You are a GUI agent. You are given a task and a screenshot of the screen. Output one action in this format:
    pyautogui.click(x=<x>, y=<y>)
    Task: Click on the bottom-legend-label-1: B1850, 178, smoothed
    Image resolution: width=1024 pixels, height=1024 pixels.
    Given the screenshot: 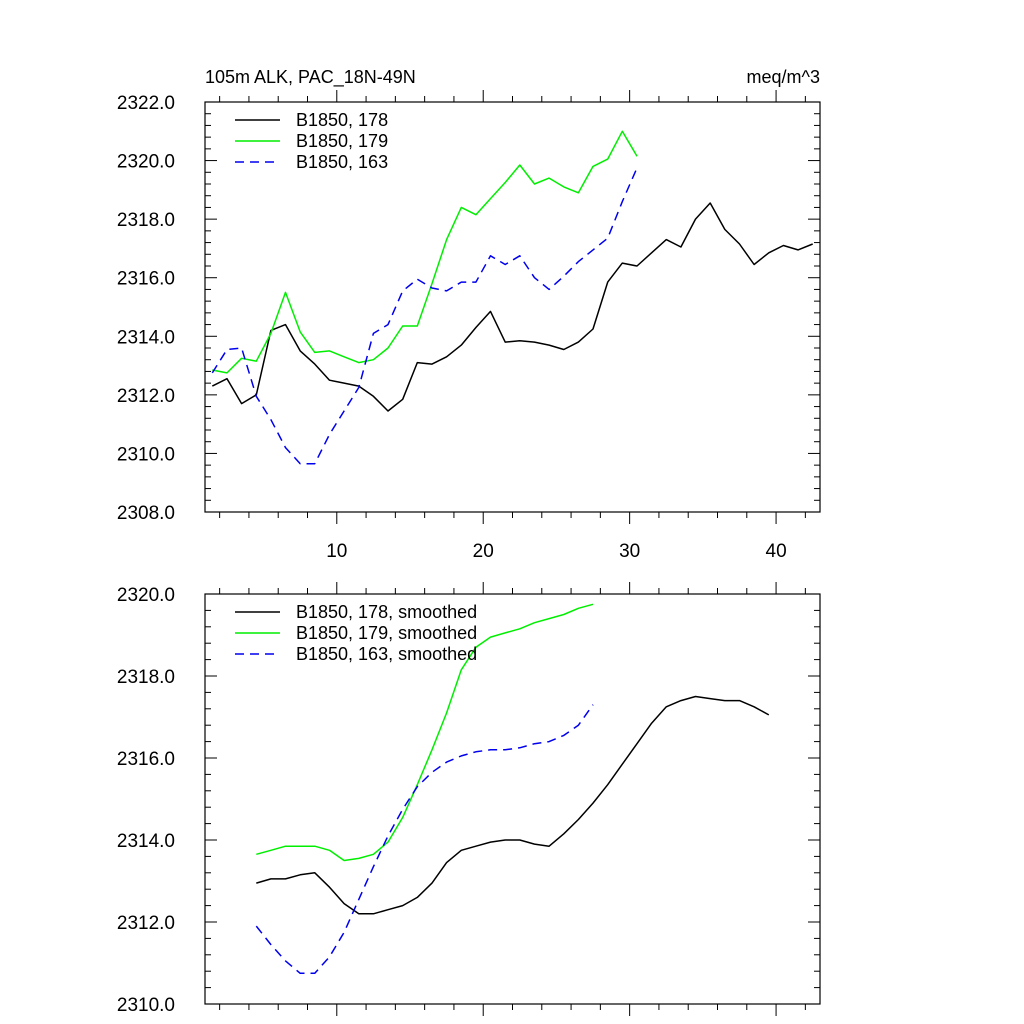 What is the action you would take?
    pyautogui.click(x=386, y=612)
    